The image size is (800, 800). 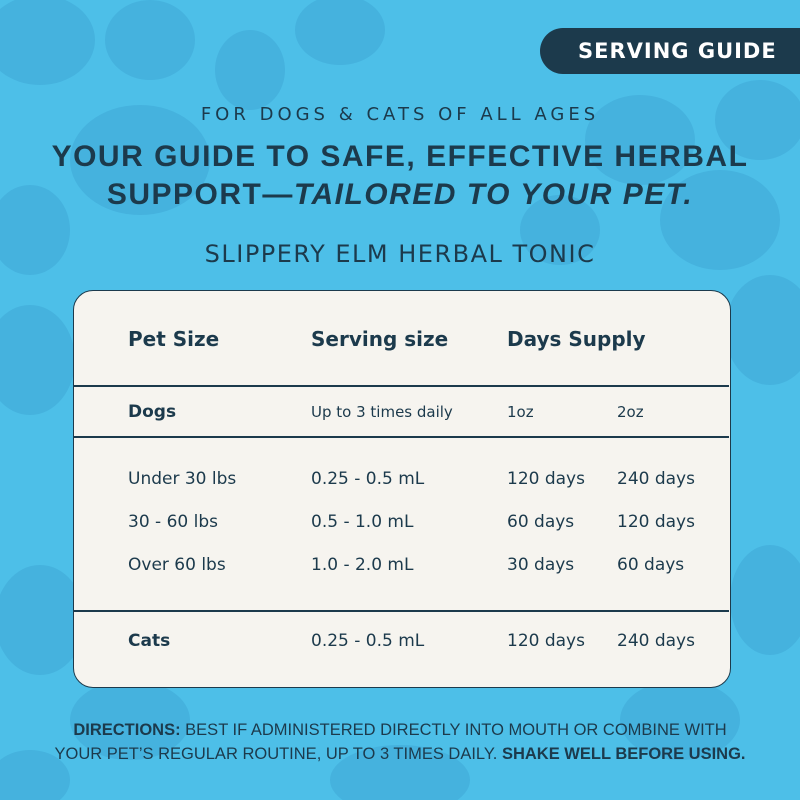 I want to click on table-cell: 30 - 60 lbs, so click(x=173, y=522).